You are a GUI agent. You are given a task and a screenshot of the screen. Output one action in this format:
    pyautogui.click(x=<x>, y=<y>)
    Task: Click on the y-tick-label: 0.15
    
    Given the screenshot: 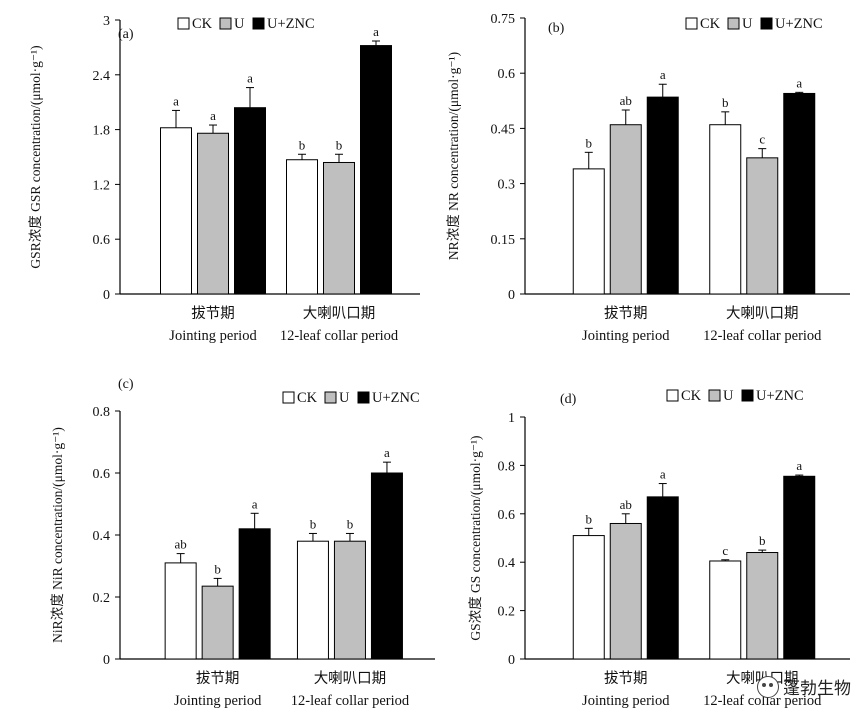 What is the action you would take?
    pyautogui.click(x=503, y=240)
    